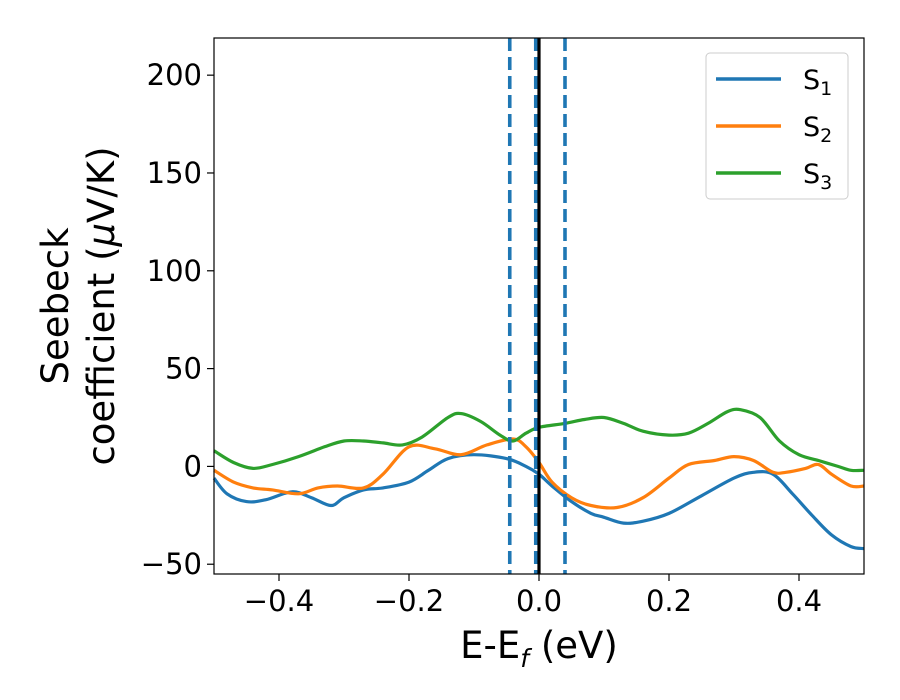 This screenshot has height=700, width=900. Describe the element at coordinates (777, 126) in the screenshot. I see `legend: S1 S2 S3` at that location.